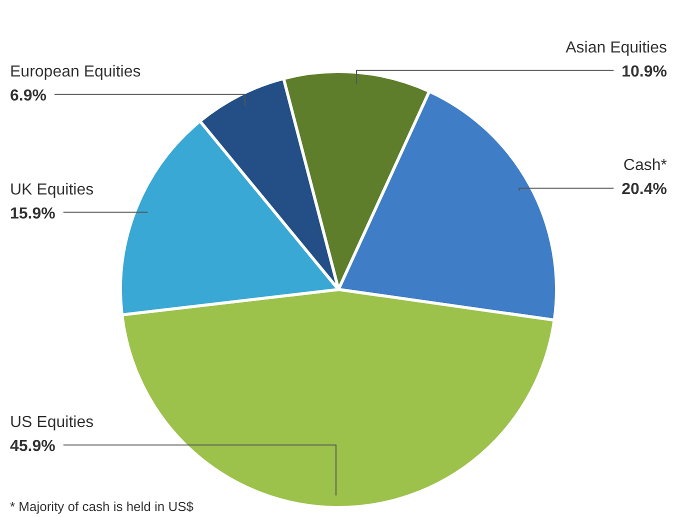 The width and height of the screenshot is (677, 517). What do you see at coordinates (644, 71) in the screenshot?
I see `data-label: 10.9%` at bounding box center [644, 71].